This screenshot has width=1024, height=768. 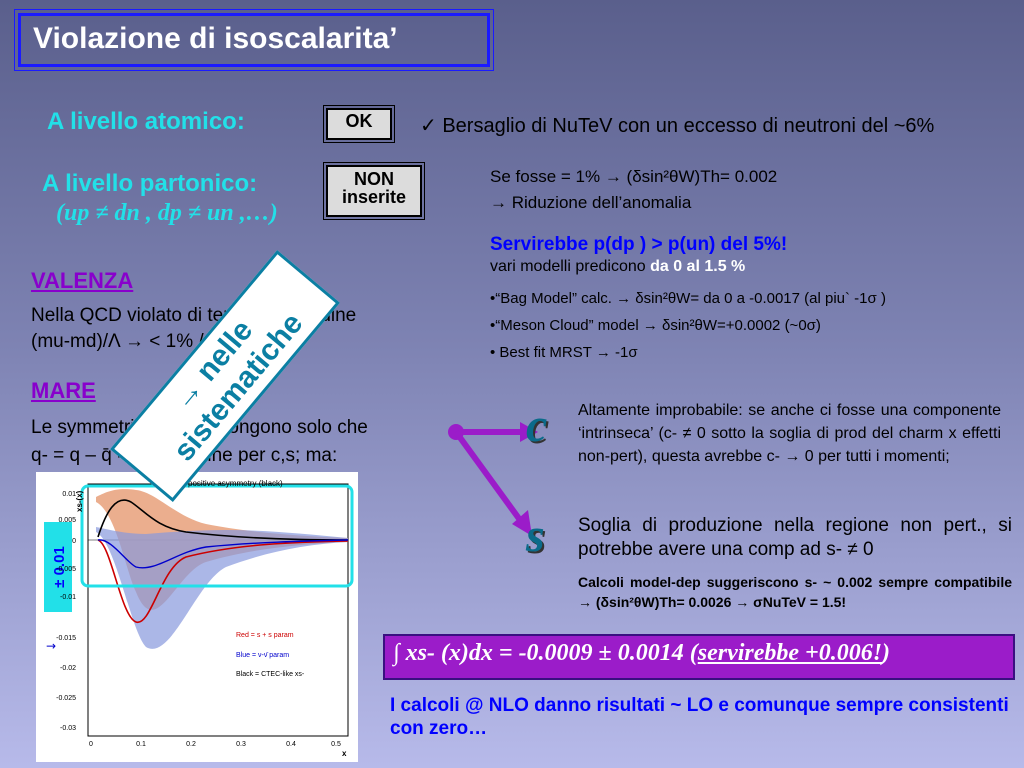 What do you see at coordinates (359, 124) in the screenshot?
I see `ok-badge: OK` at bounding box center [359, 124].